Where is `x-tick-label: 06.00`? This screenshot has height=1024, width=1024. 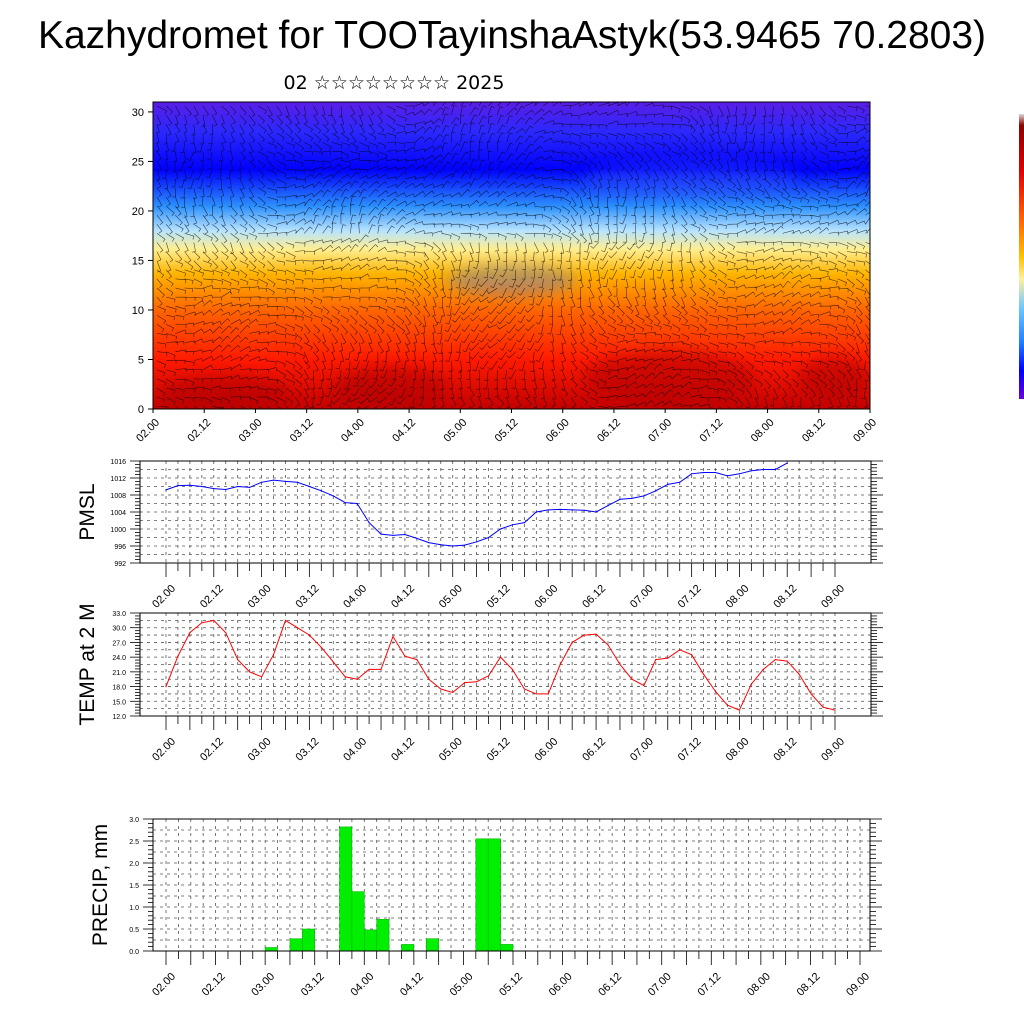
x-tick-label: 06.00 is located at coordinates (546, 750).